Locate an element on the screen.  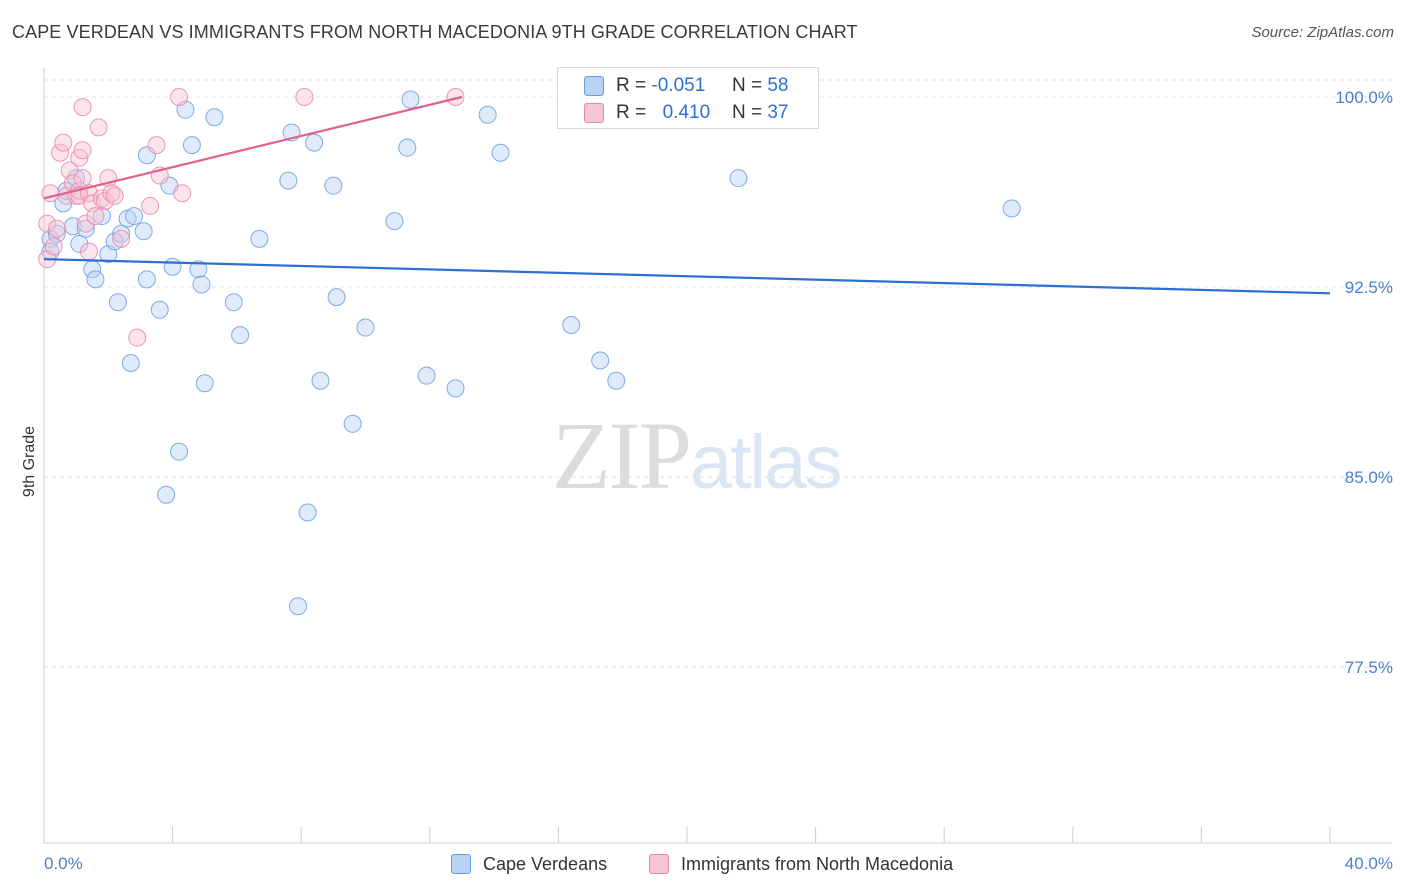
stats-row-north-macedonia: R = 0.410 N = 37 is located at coordinates (686, 113).